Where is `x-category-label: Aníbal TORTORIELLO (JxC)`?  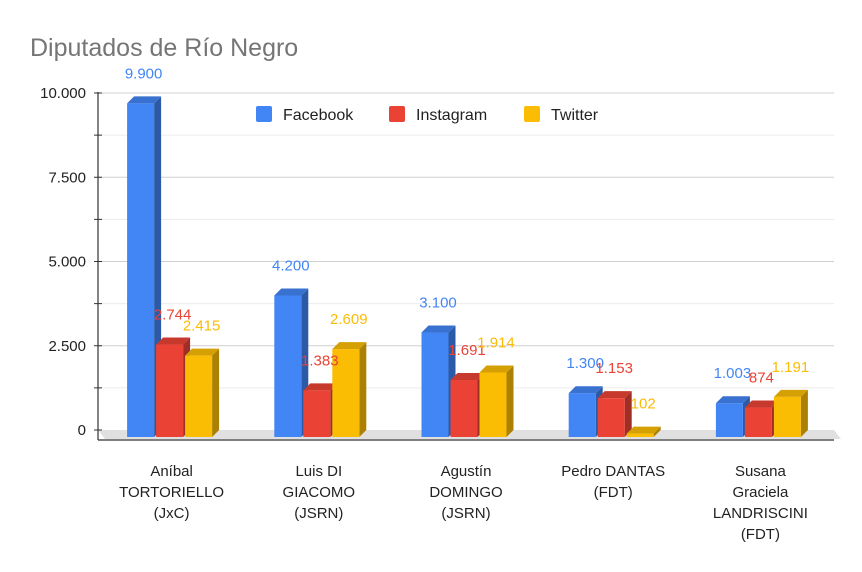
x-category-label: Aníbal TORTORIELLO (JxC) is located at coordinates (171, 492).